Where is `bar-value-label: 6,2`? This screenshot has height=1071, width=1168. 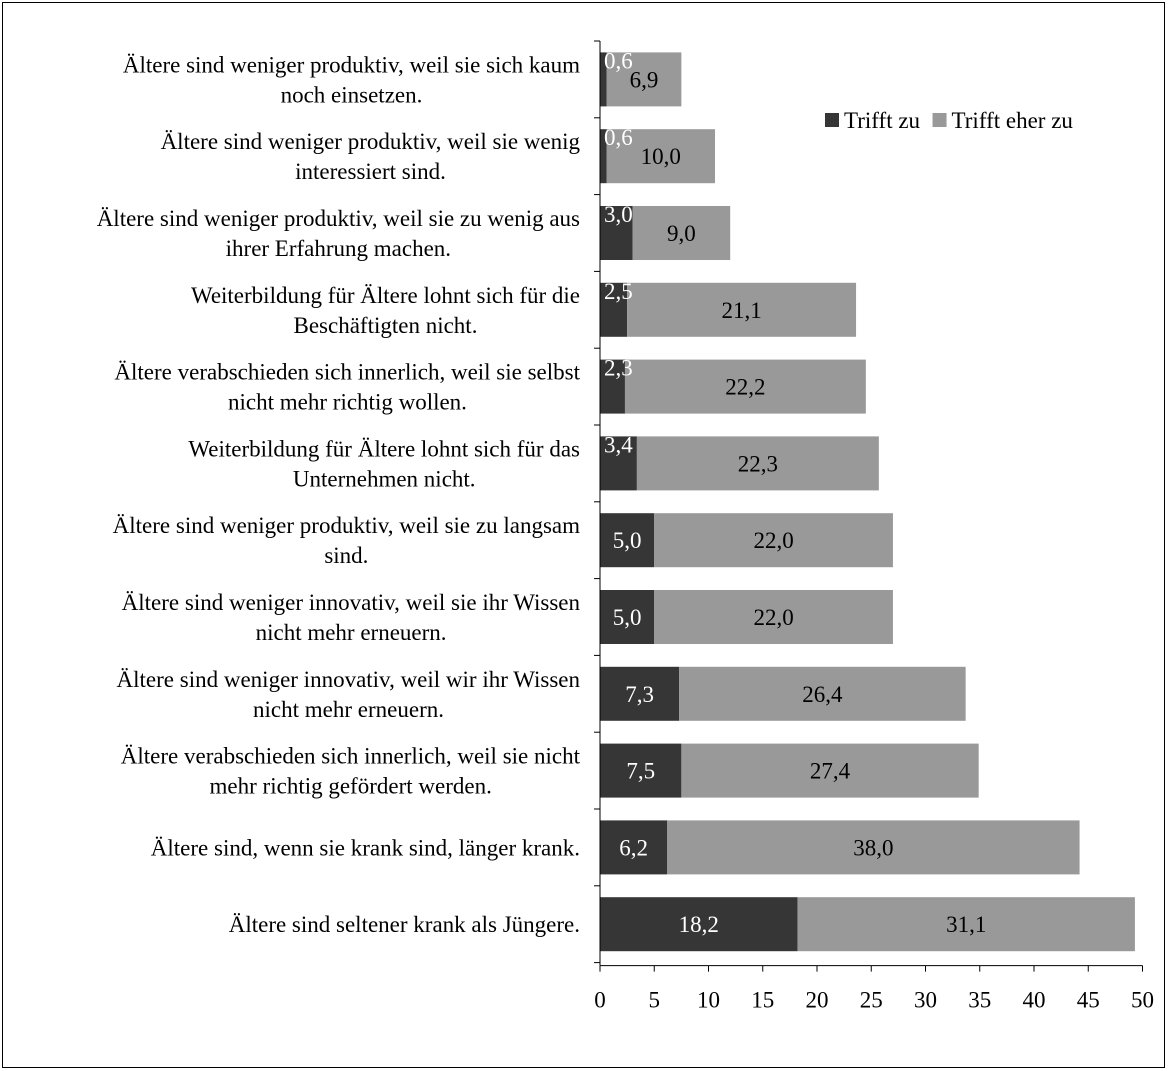
bar-value-label: 6,2 is located at coordinates (633, 847).